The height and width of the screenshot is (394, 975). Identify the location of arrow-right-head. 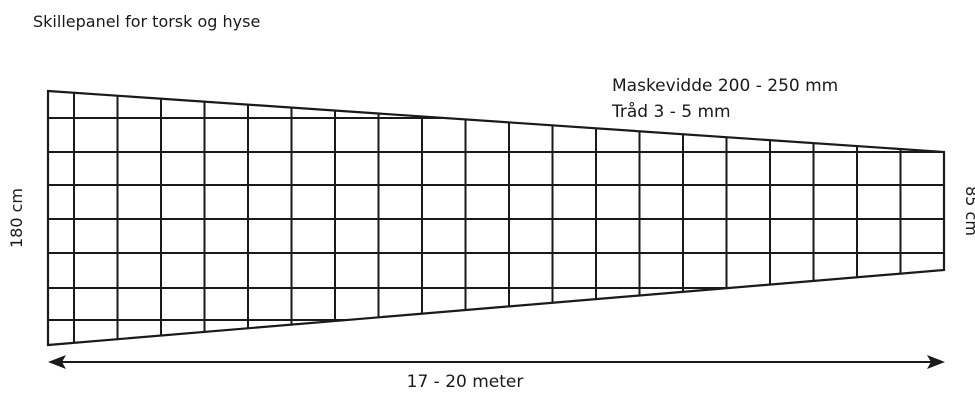
(936, 362).